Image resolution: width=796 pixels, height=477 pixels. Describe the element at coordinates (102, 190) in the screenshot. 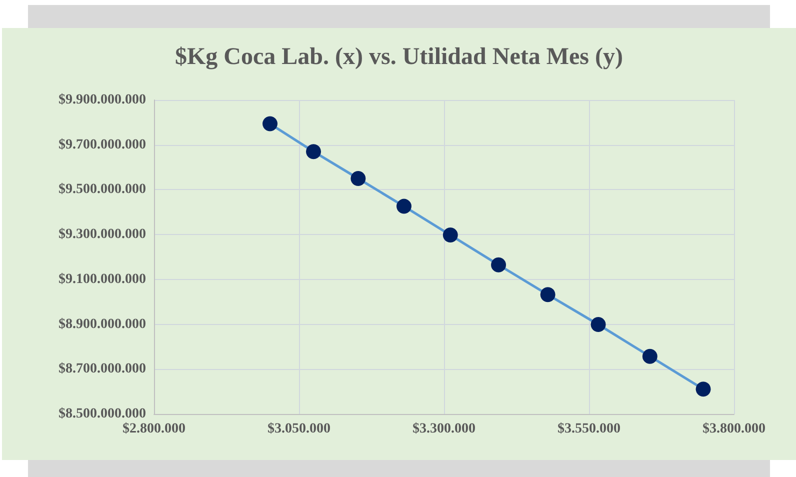

I see `y-tick-label: $9.500.000.000` at that location.